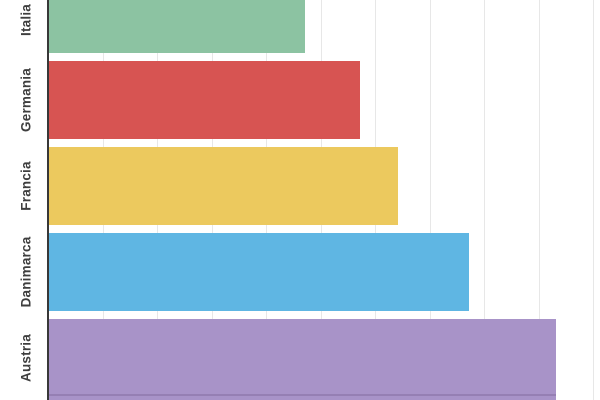  What do you see at coordinates (26, 100) in the screenshot?
I see `category-label-germania: Germania` at bounding box center [26, 100].